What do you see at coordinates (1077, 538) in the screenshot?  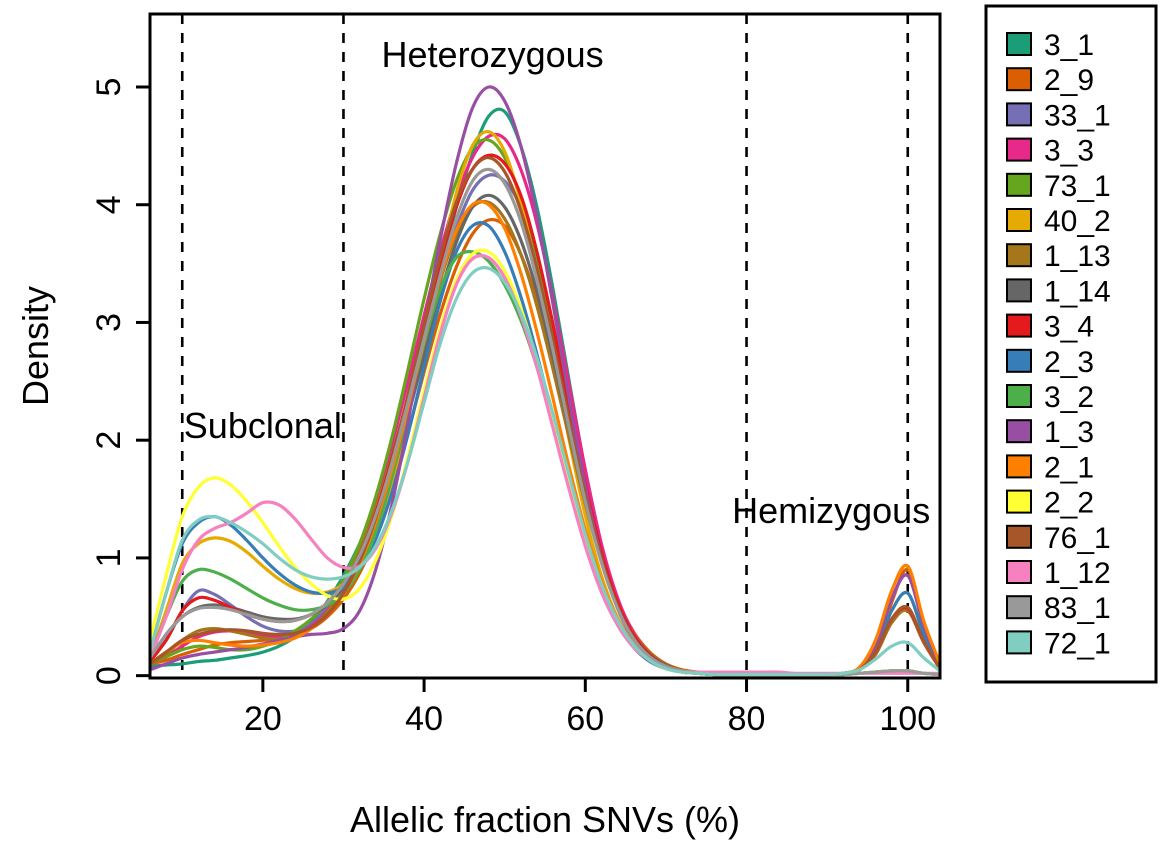 I see `legend-label: 76_1` at bounding box center [1077, 538].